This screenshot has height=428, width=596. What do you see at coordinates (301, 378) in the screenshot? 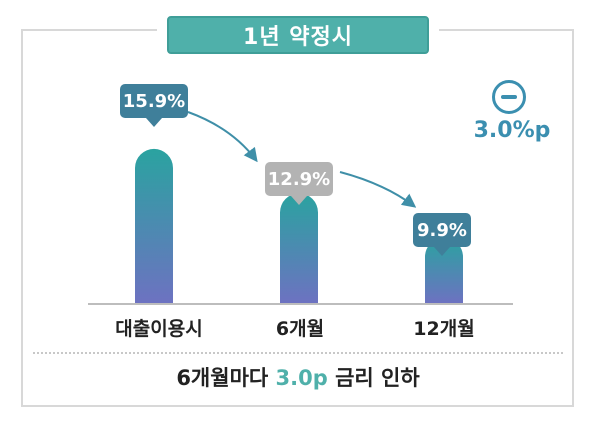
I see `footer-highlight: 3.0p` at bounding box center [301, 378].